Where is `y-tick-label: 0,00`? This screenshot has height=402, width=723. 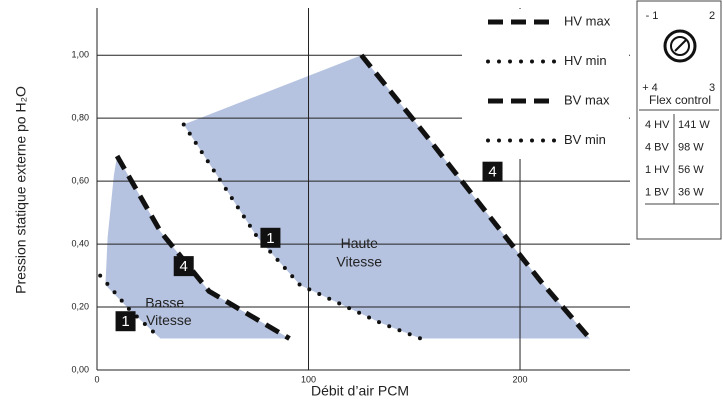
y-tick-label: 0,00 is located at coordinates (80, 369).